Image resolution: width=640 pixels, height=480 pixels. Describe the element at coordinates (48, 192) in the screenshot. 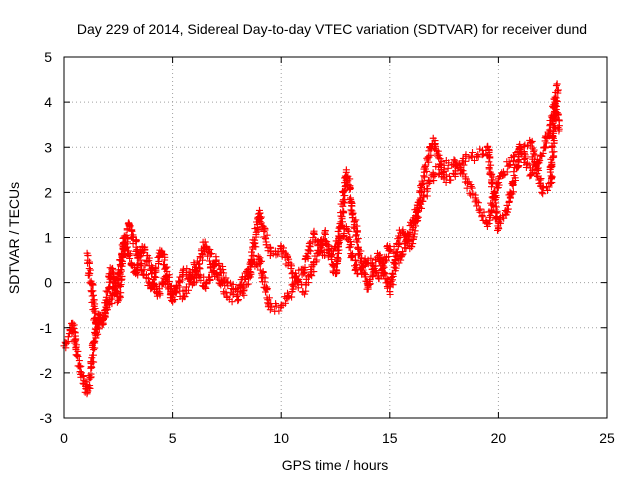

I see `y-tick-label: 2` at that location.